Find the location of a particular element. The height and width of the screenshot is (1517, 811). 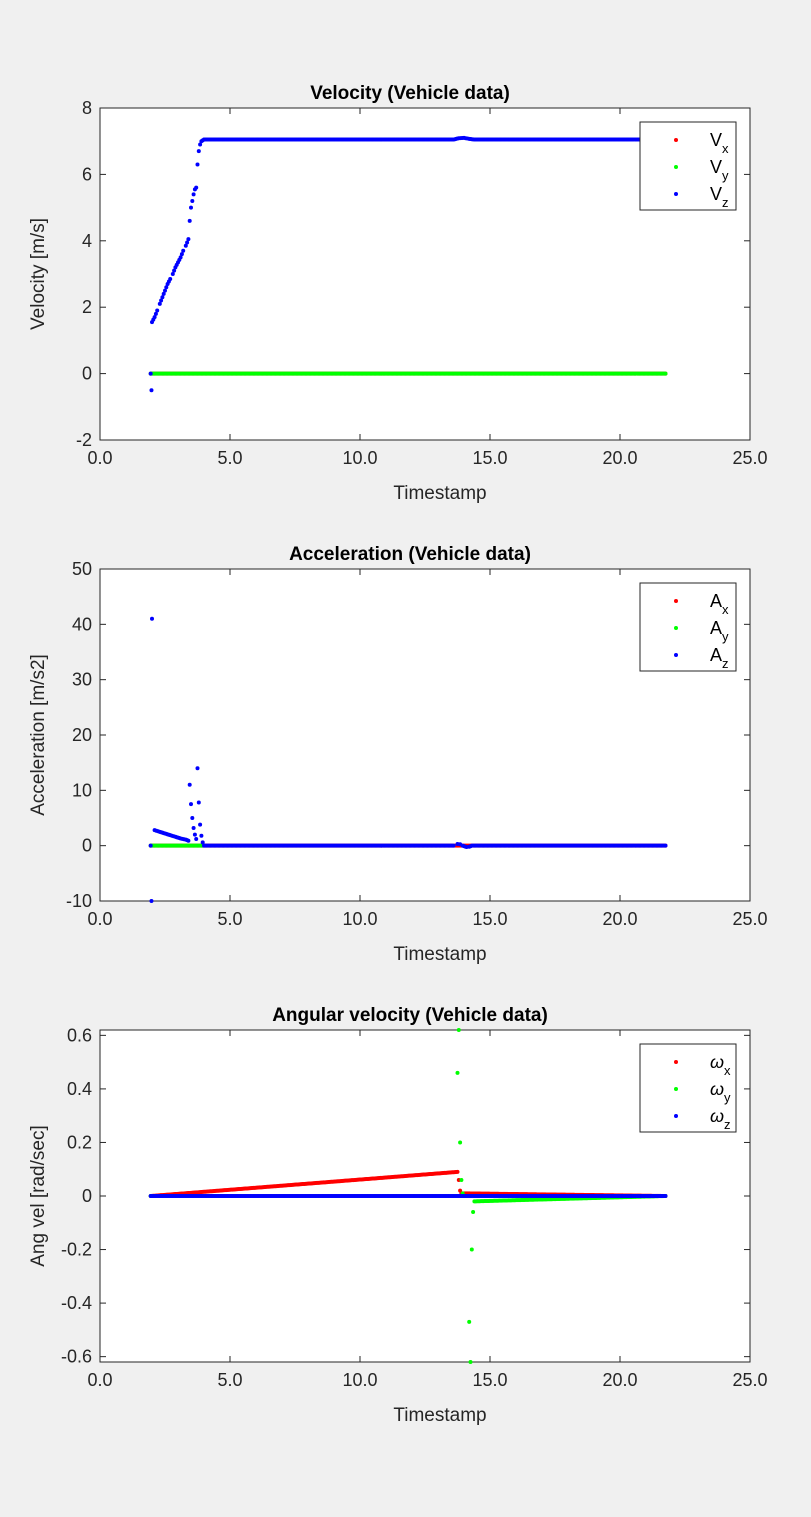

y-axis-label: Velocity [m/s] is located at coordinates (38, 274).